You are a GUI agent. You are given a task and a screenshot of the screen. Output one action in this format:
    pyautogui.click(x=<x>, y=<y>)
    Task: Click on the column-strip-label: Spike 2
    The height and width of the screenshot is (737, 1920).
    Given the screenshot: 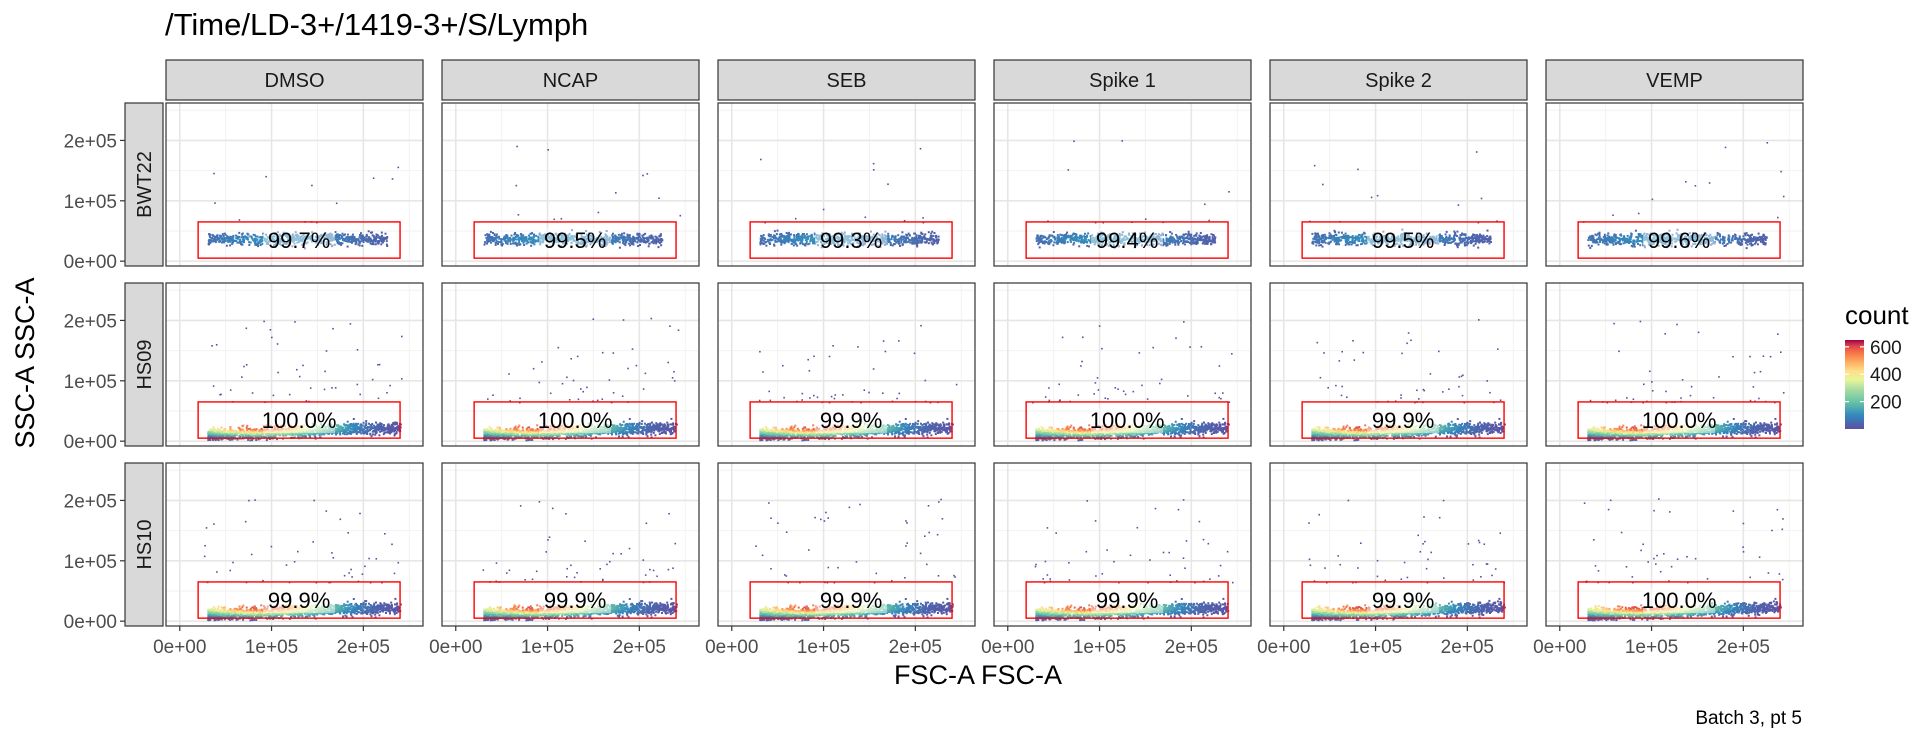 What is the action you would take?
    pyautogui.click(x=1398, y=81)
    